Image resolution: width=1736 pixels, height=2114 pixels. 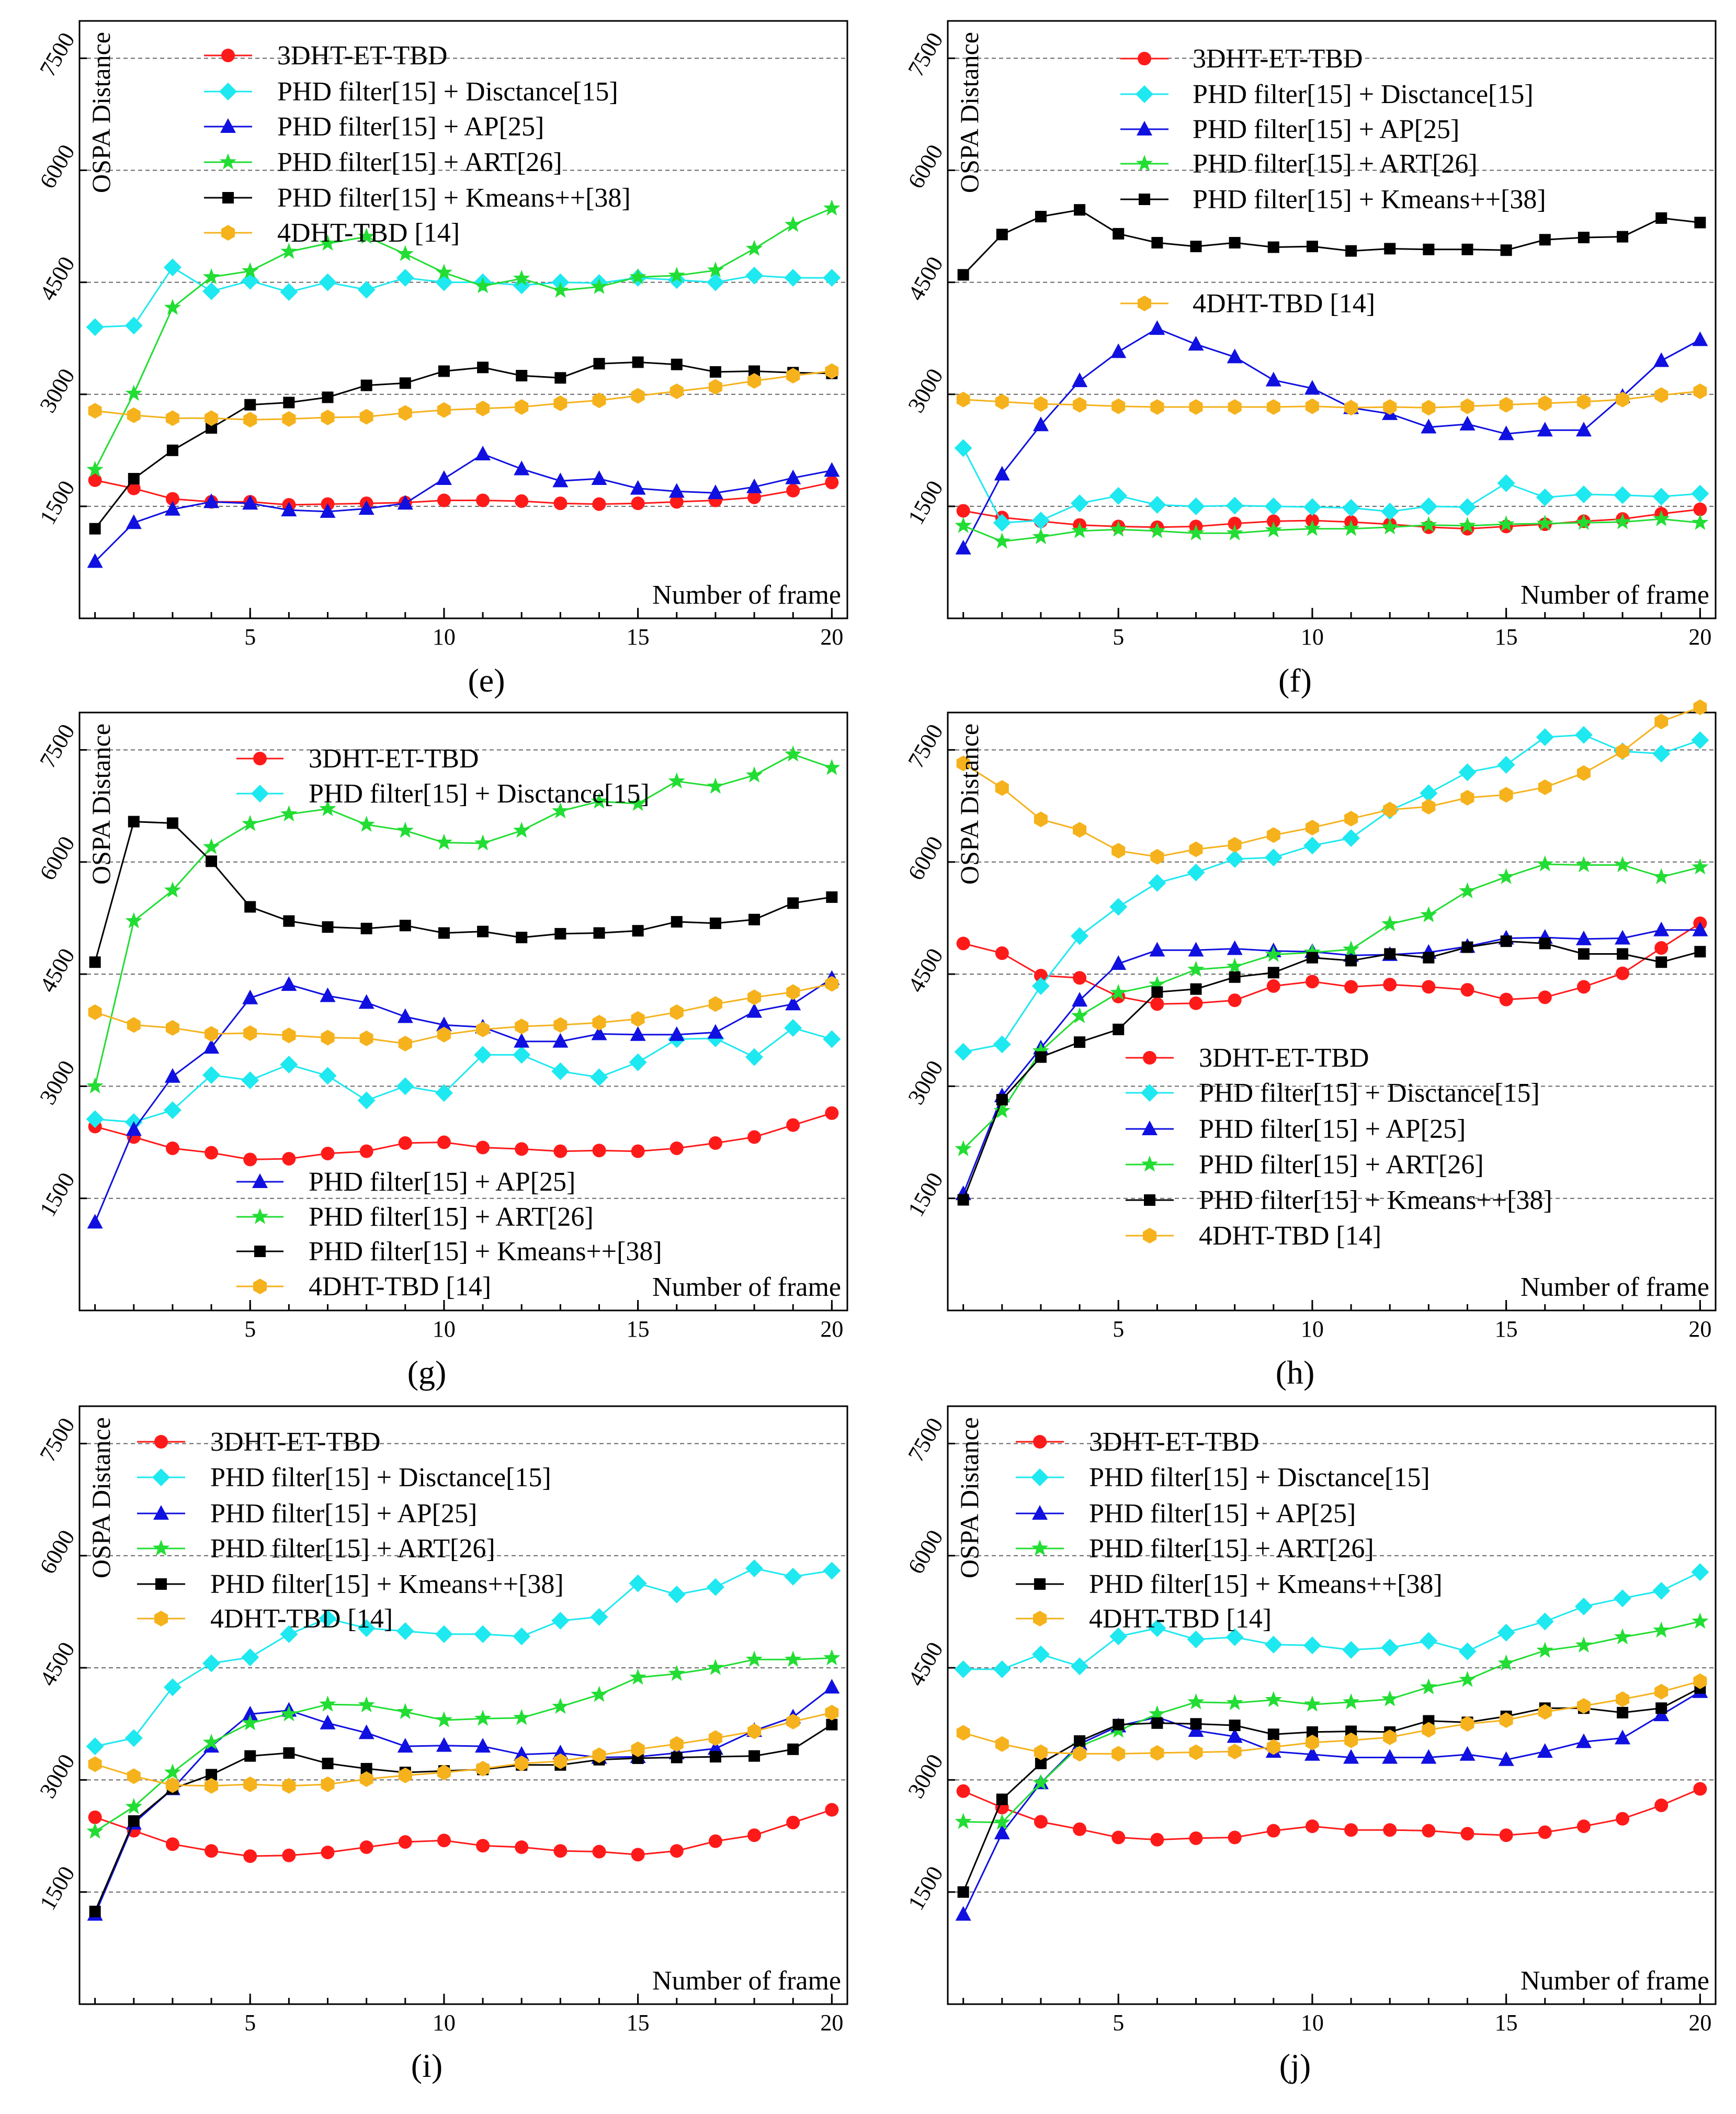 I want to click on x-axis-label: Number of frame, so click(x=1615, y=1981).